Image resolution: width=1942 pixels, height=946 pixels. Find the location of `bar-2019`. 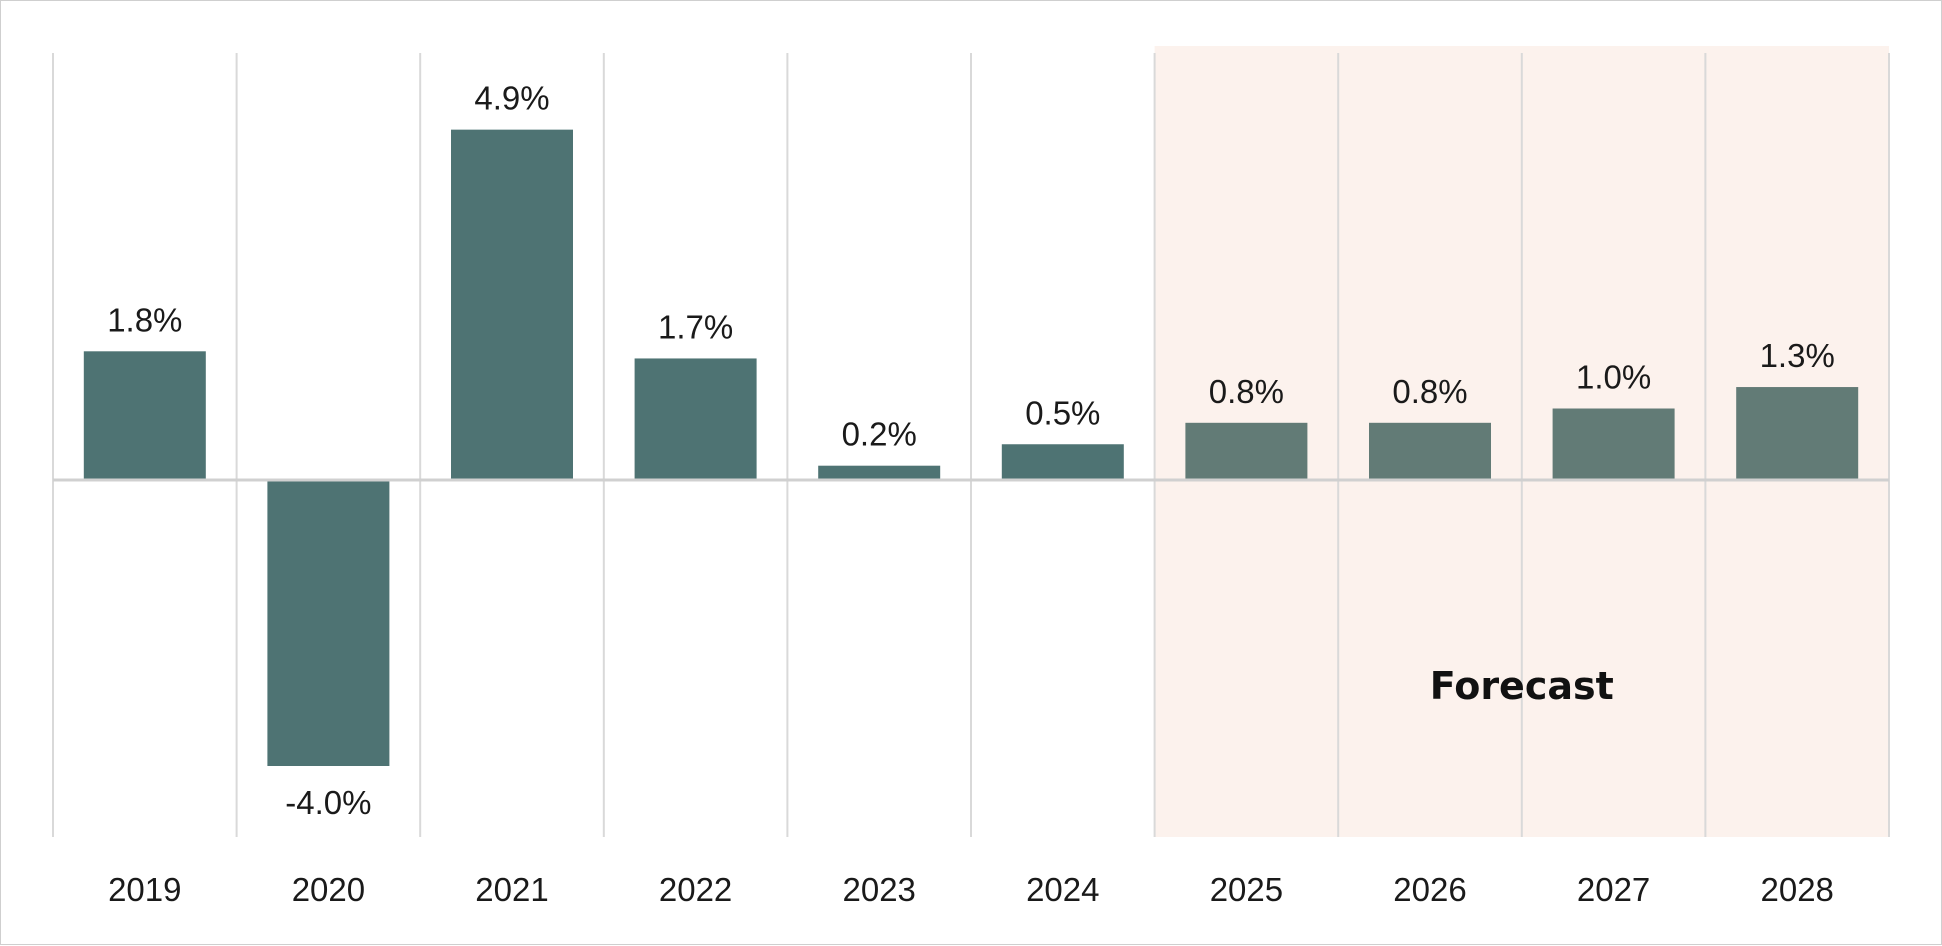

bar-2019 is located at coordinates (144, 415).